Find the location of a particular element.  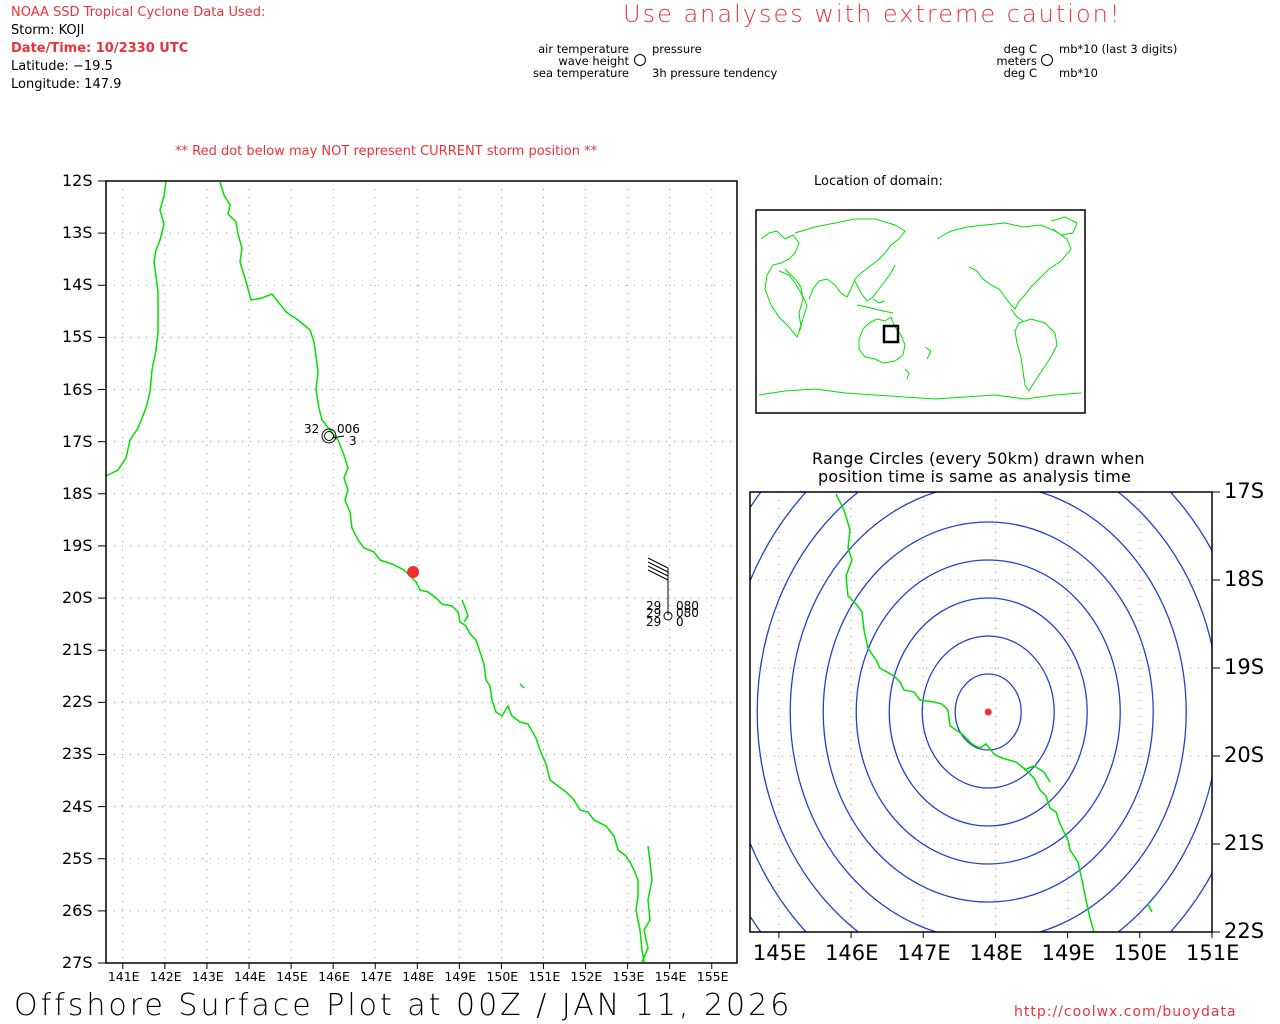

range-coastline is located at coordinates (994, 712).